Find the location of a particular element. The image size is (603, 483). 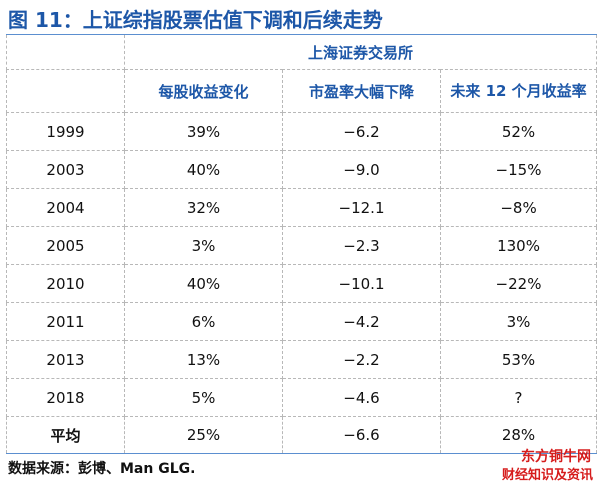

average-label: 平均 is located at coordinates (65, 435).